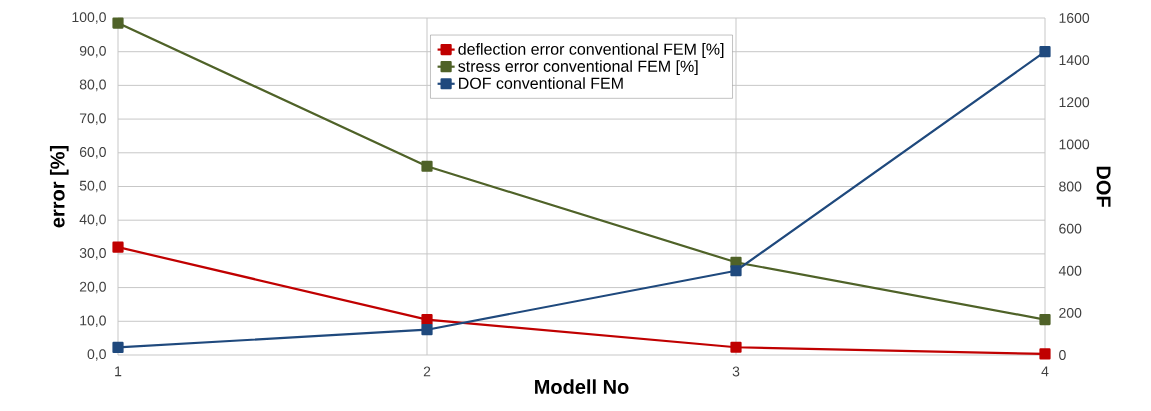  I want to click on legend-label: DOF conventional FEM, so click(541, 83).